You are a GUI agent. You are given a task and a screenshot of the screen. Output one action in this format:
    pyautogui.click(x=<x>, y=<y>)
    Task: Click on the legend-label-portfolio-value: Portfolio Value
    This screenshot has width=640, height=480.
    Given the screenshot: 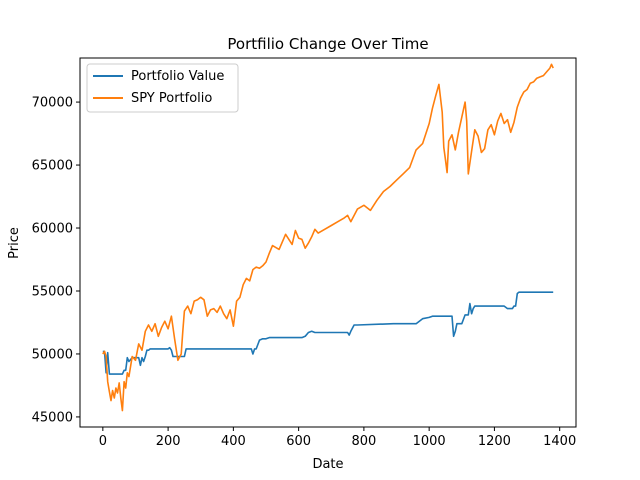 What is the action you would take?
    pyautogui.click(x=177, y=76)
    